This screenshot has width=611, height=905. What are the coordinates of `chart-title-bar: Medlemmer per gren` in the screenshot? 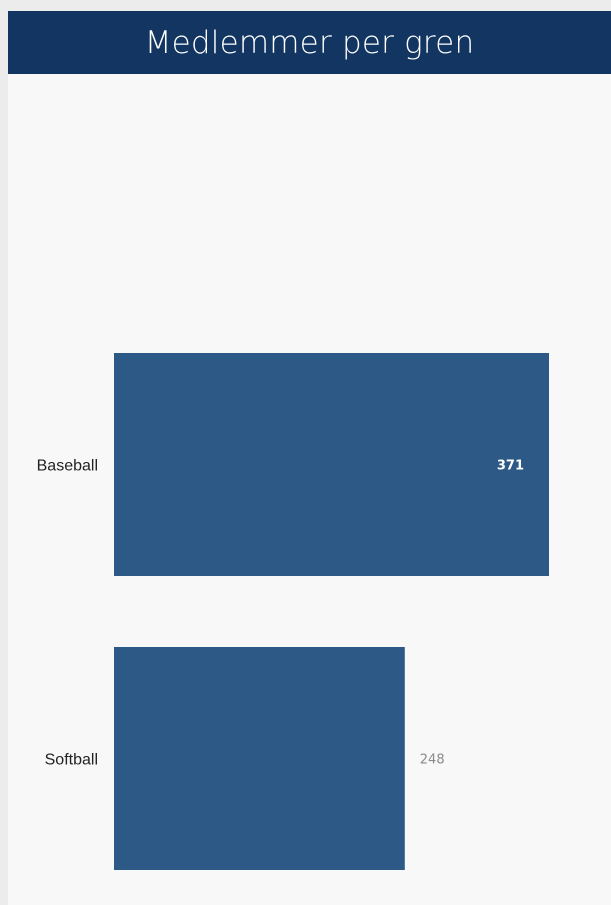 It's located at (309, 42).